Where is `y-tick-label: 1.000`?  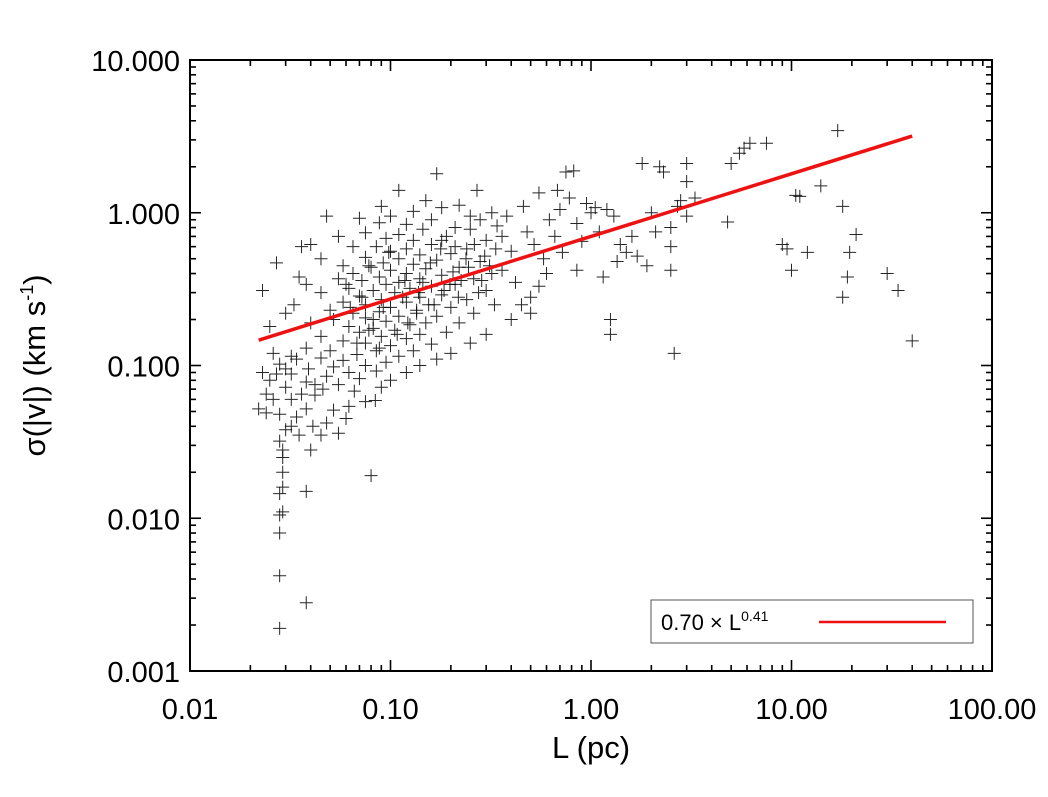 y-tick-label: 1.000 is located at coordinates (143, 215).